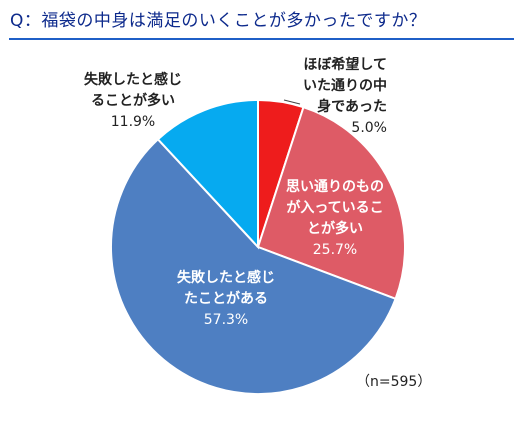  I want to click on slice-hoped-for-label: ほぼ希望していた通りの中身であった 5.0%, so click(345, 96).